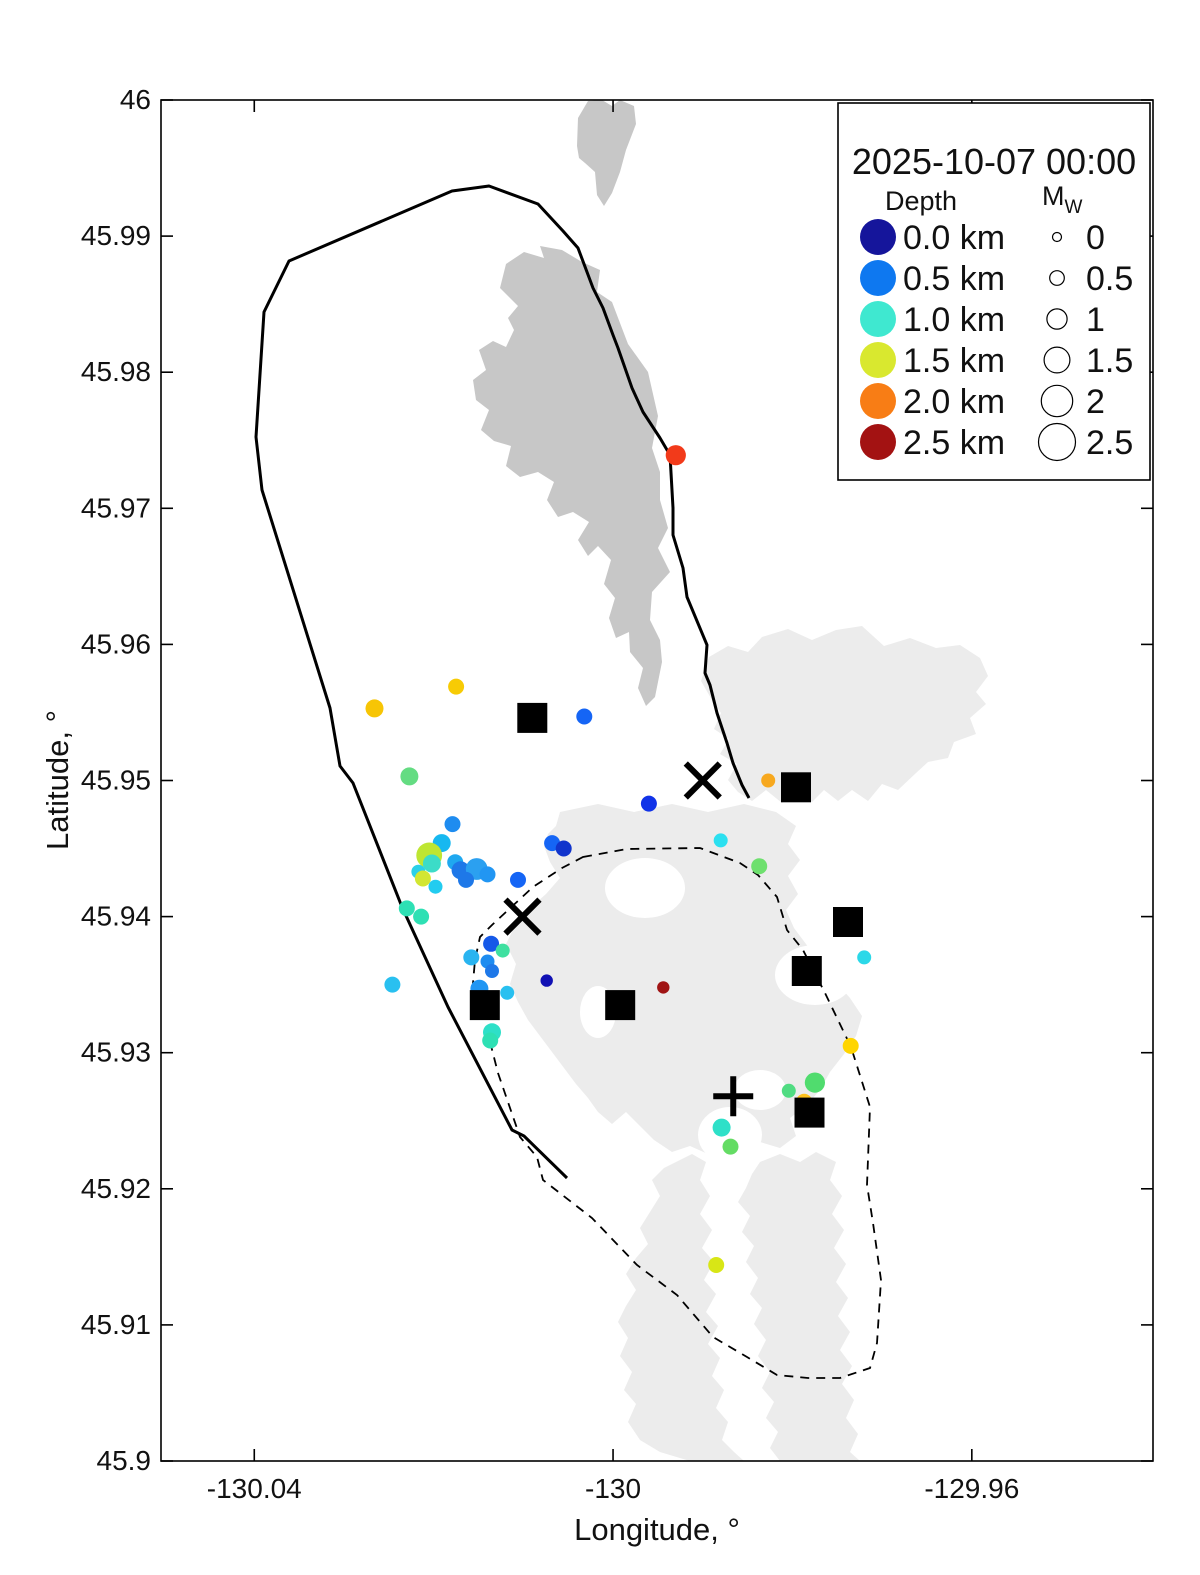 The width and height of the screenshot is (1200, 1575). I want to click on y-tick-label: 45.95, so click(116, 780).